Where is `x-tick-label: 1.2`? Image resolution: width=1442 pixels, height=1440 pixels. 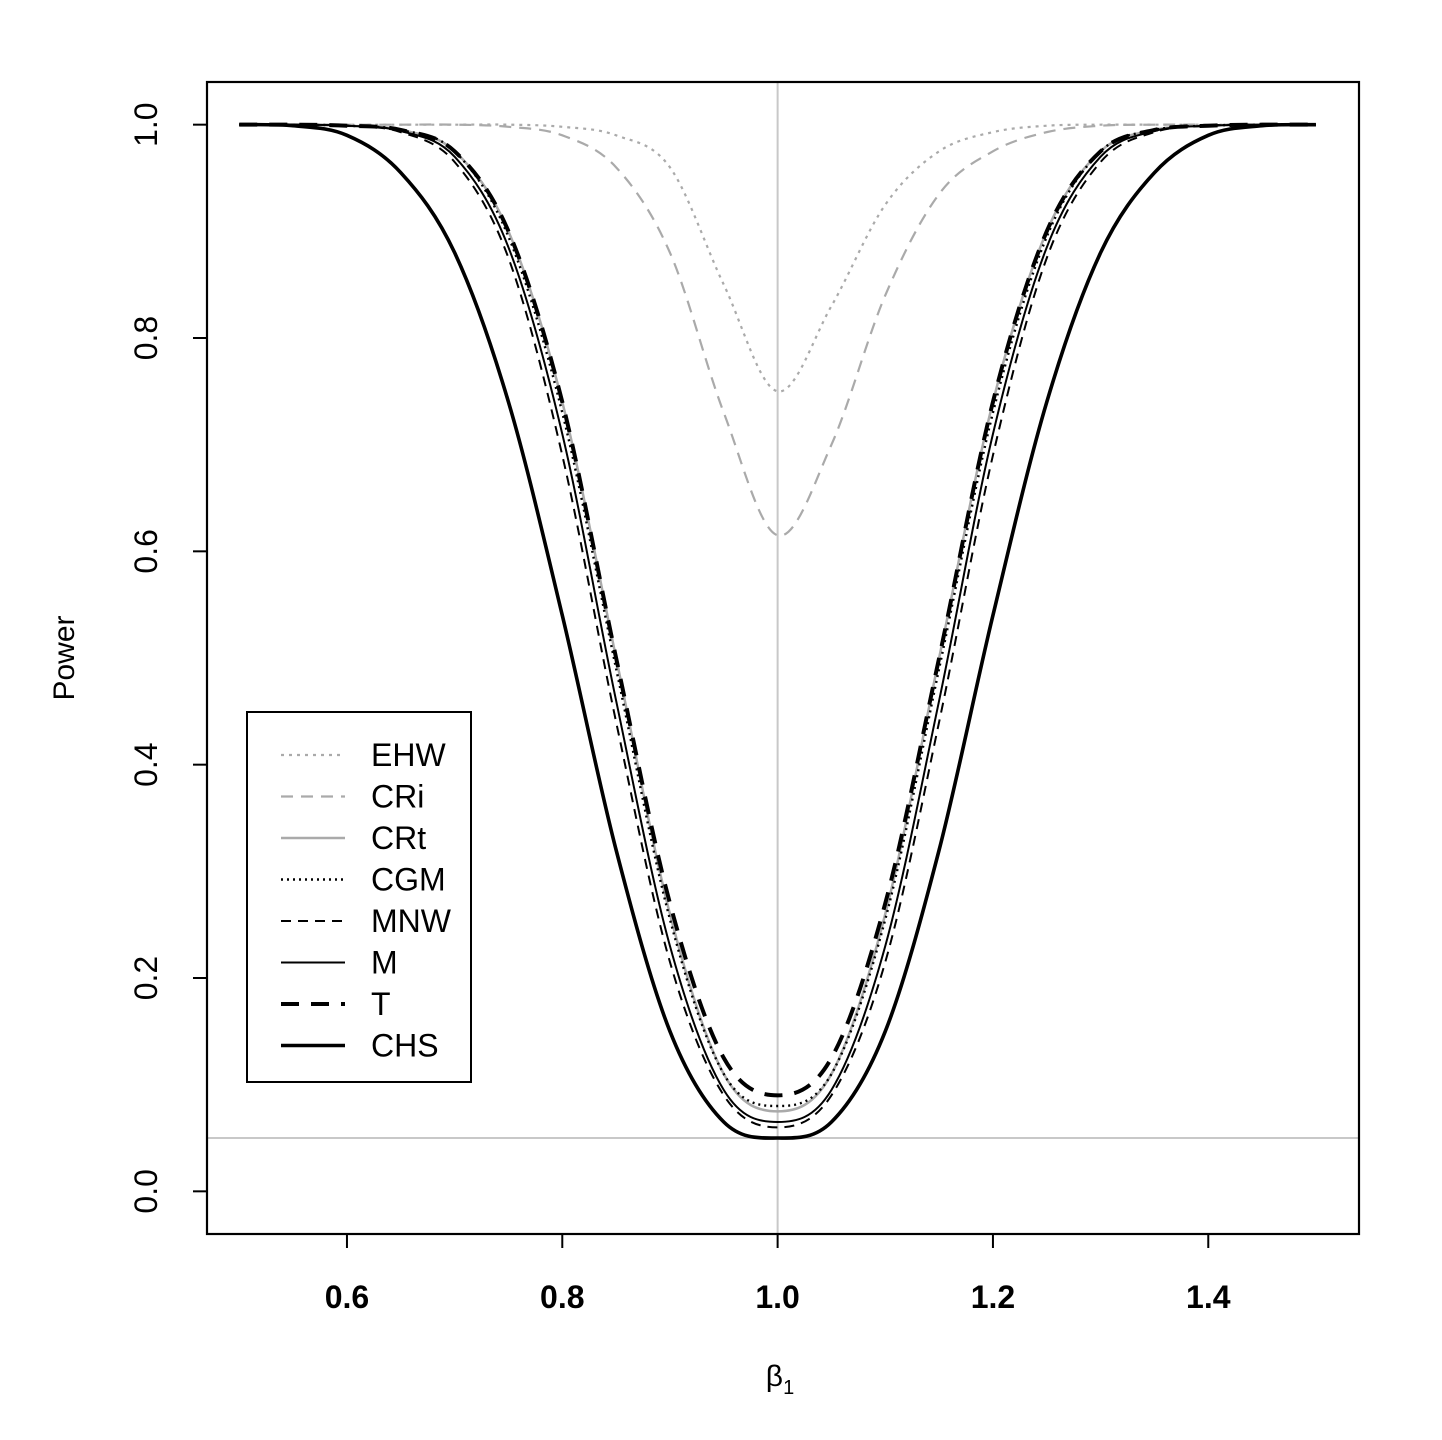 x-tick-label: 1.2 is located at coordinates (993, 1297).